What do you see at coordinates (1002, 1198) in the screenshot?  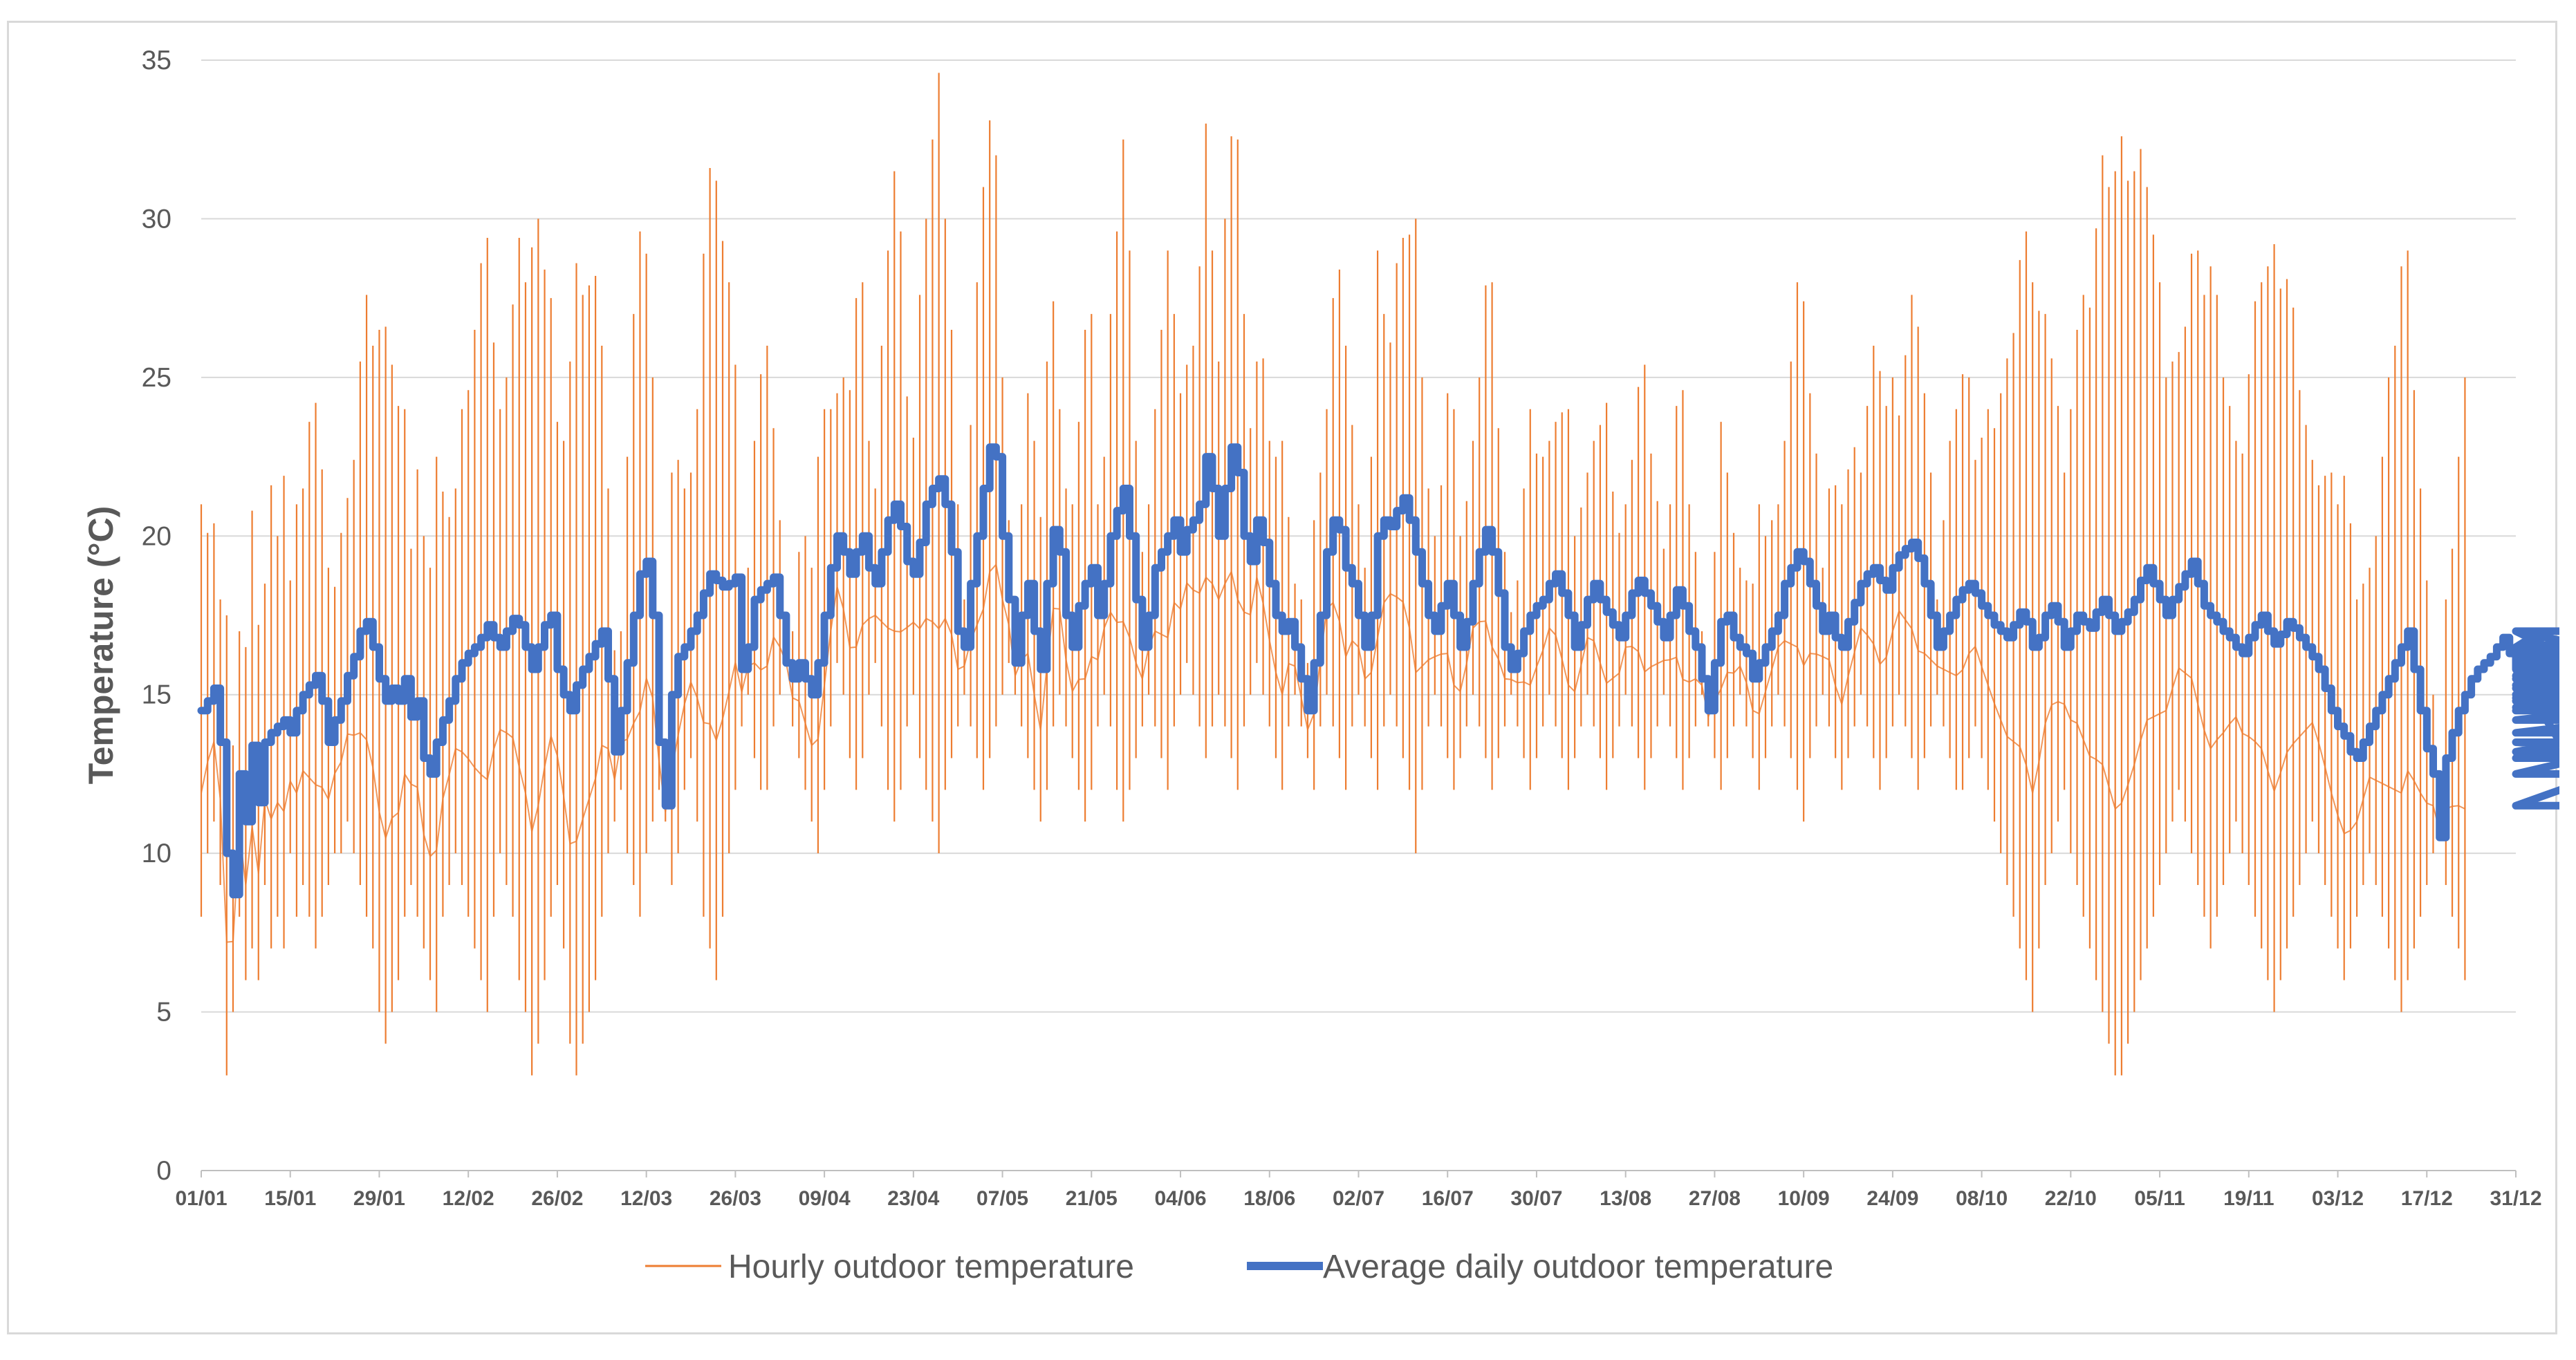 I see `x-tick-label: 07/05` at bounding box center [1002, 1198].